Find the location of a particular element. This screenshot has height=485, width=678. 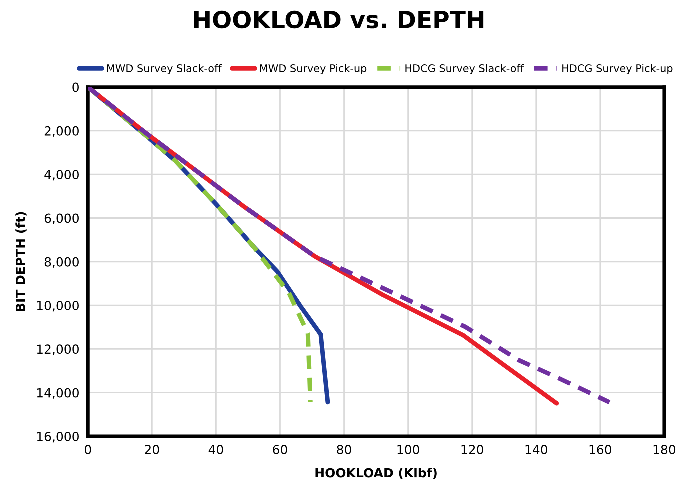

x-axis-title: HOOKLOAD (Klbf) is located at coordinates (376, 474).